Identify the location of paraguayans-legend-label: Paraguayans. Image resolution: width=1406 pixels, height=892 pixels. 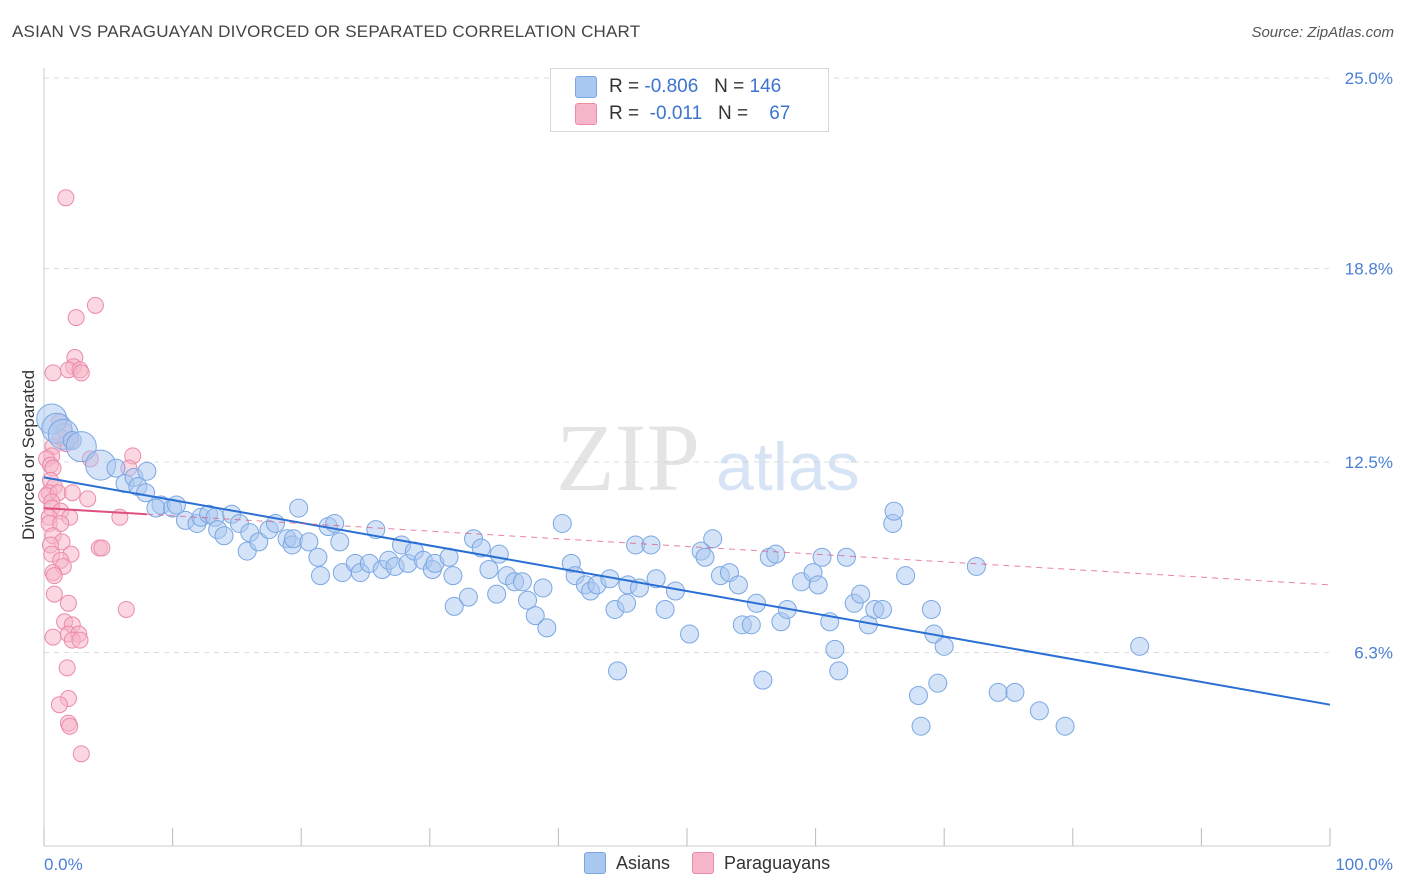
(777, 862).